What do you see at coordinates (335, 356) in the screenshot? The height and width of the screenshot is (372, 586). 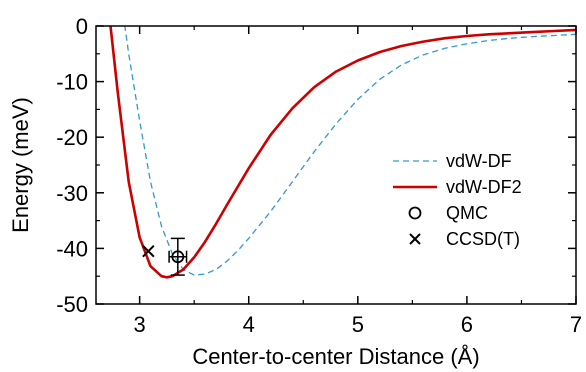 I see `x-axis-title: Center-to-center Distance (Å)` at bounding box center [335, 356].